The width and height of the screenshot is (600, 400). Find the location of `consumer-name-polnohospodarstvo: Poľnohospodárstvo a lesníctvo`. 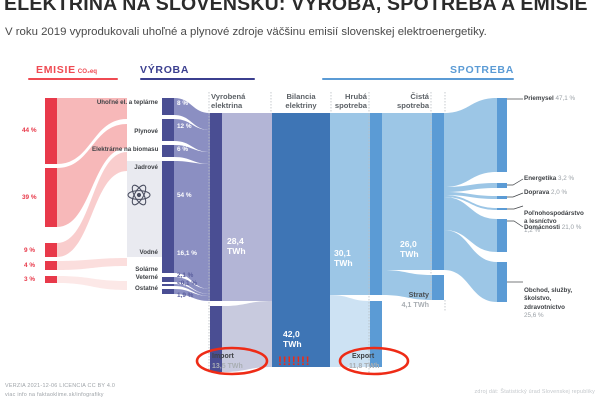

consumer-name-polnohospodarstvo: Poľnohospodárstvo a lesníctvo is located at coordinates (554, 218).